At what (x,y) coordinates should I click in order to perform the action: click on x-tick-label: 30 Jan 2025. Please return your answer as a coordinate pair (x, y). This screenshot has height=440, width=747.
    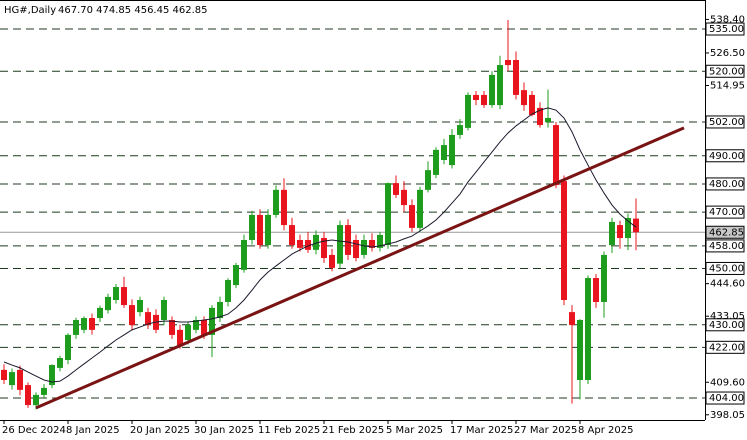
    Looking at the image, I should click on (224, 430).